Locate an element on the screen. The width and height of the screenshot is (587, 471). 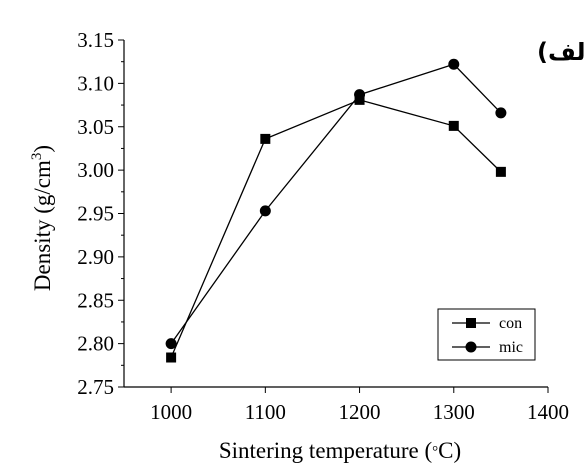
panel-annotation: الف) is located at coordinates (562, 52).